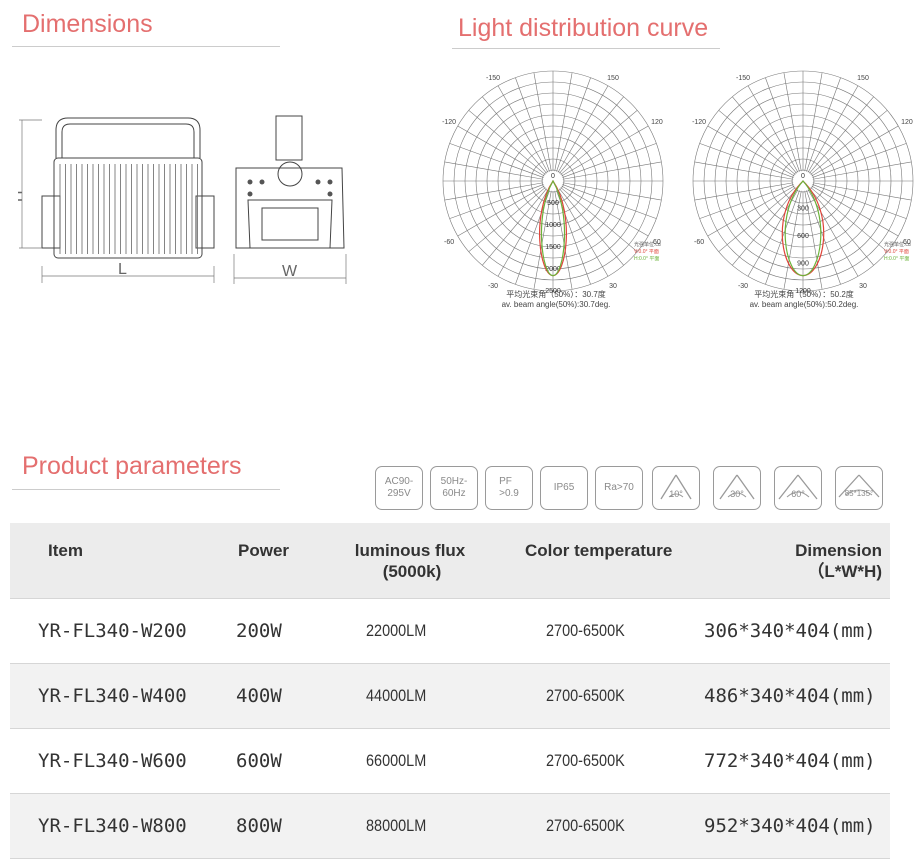  I want to click on product-parameters-divider, so click(146, 489).